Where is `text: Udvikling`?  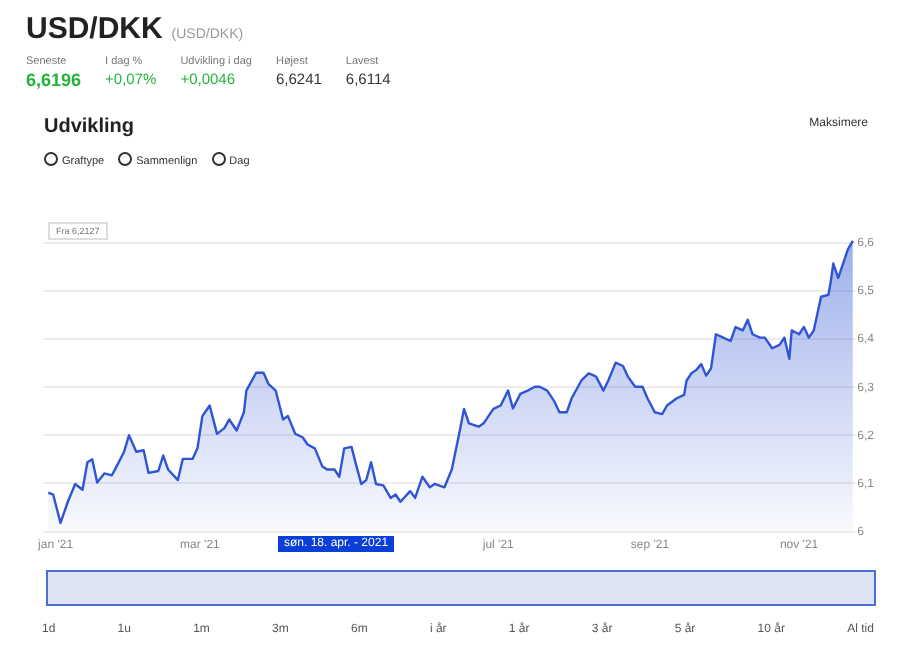 text: Udvikling is located at coordinates (89, 127).